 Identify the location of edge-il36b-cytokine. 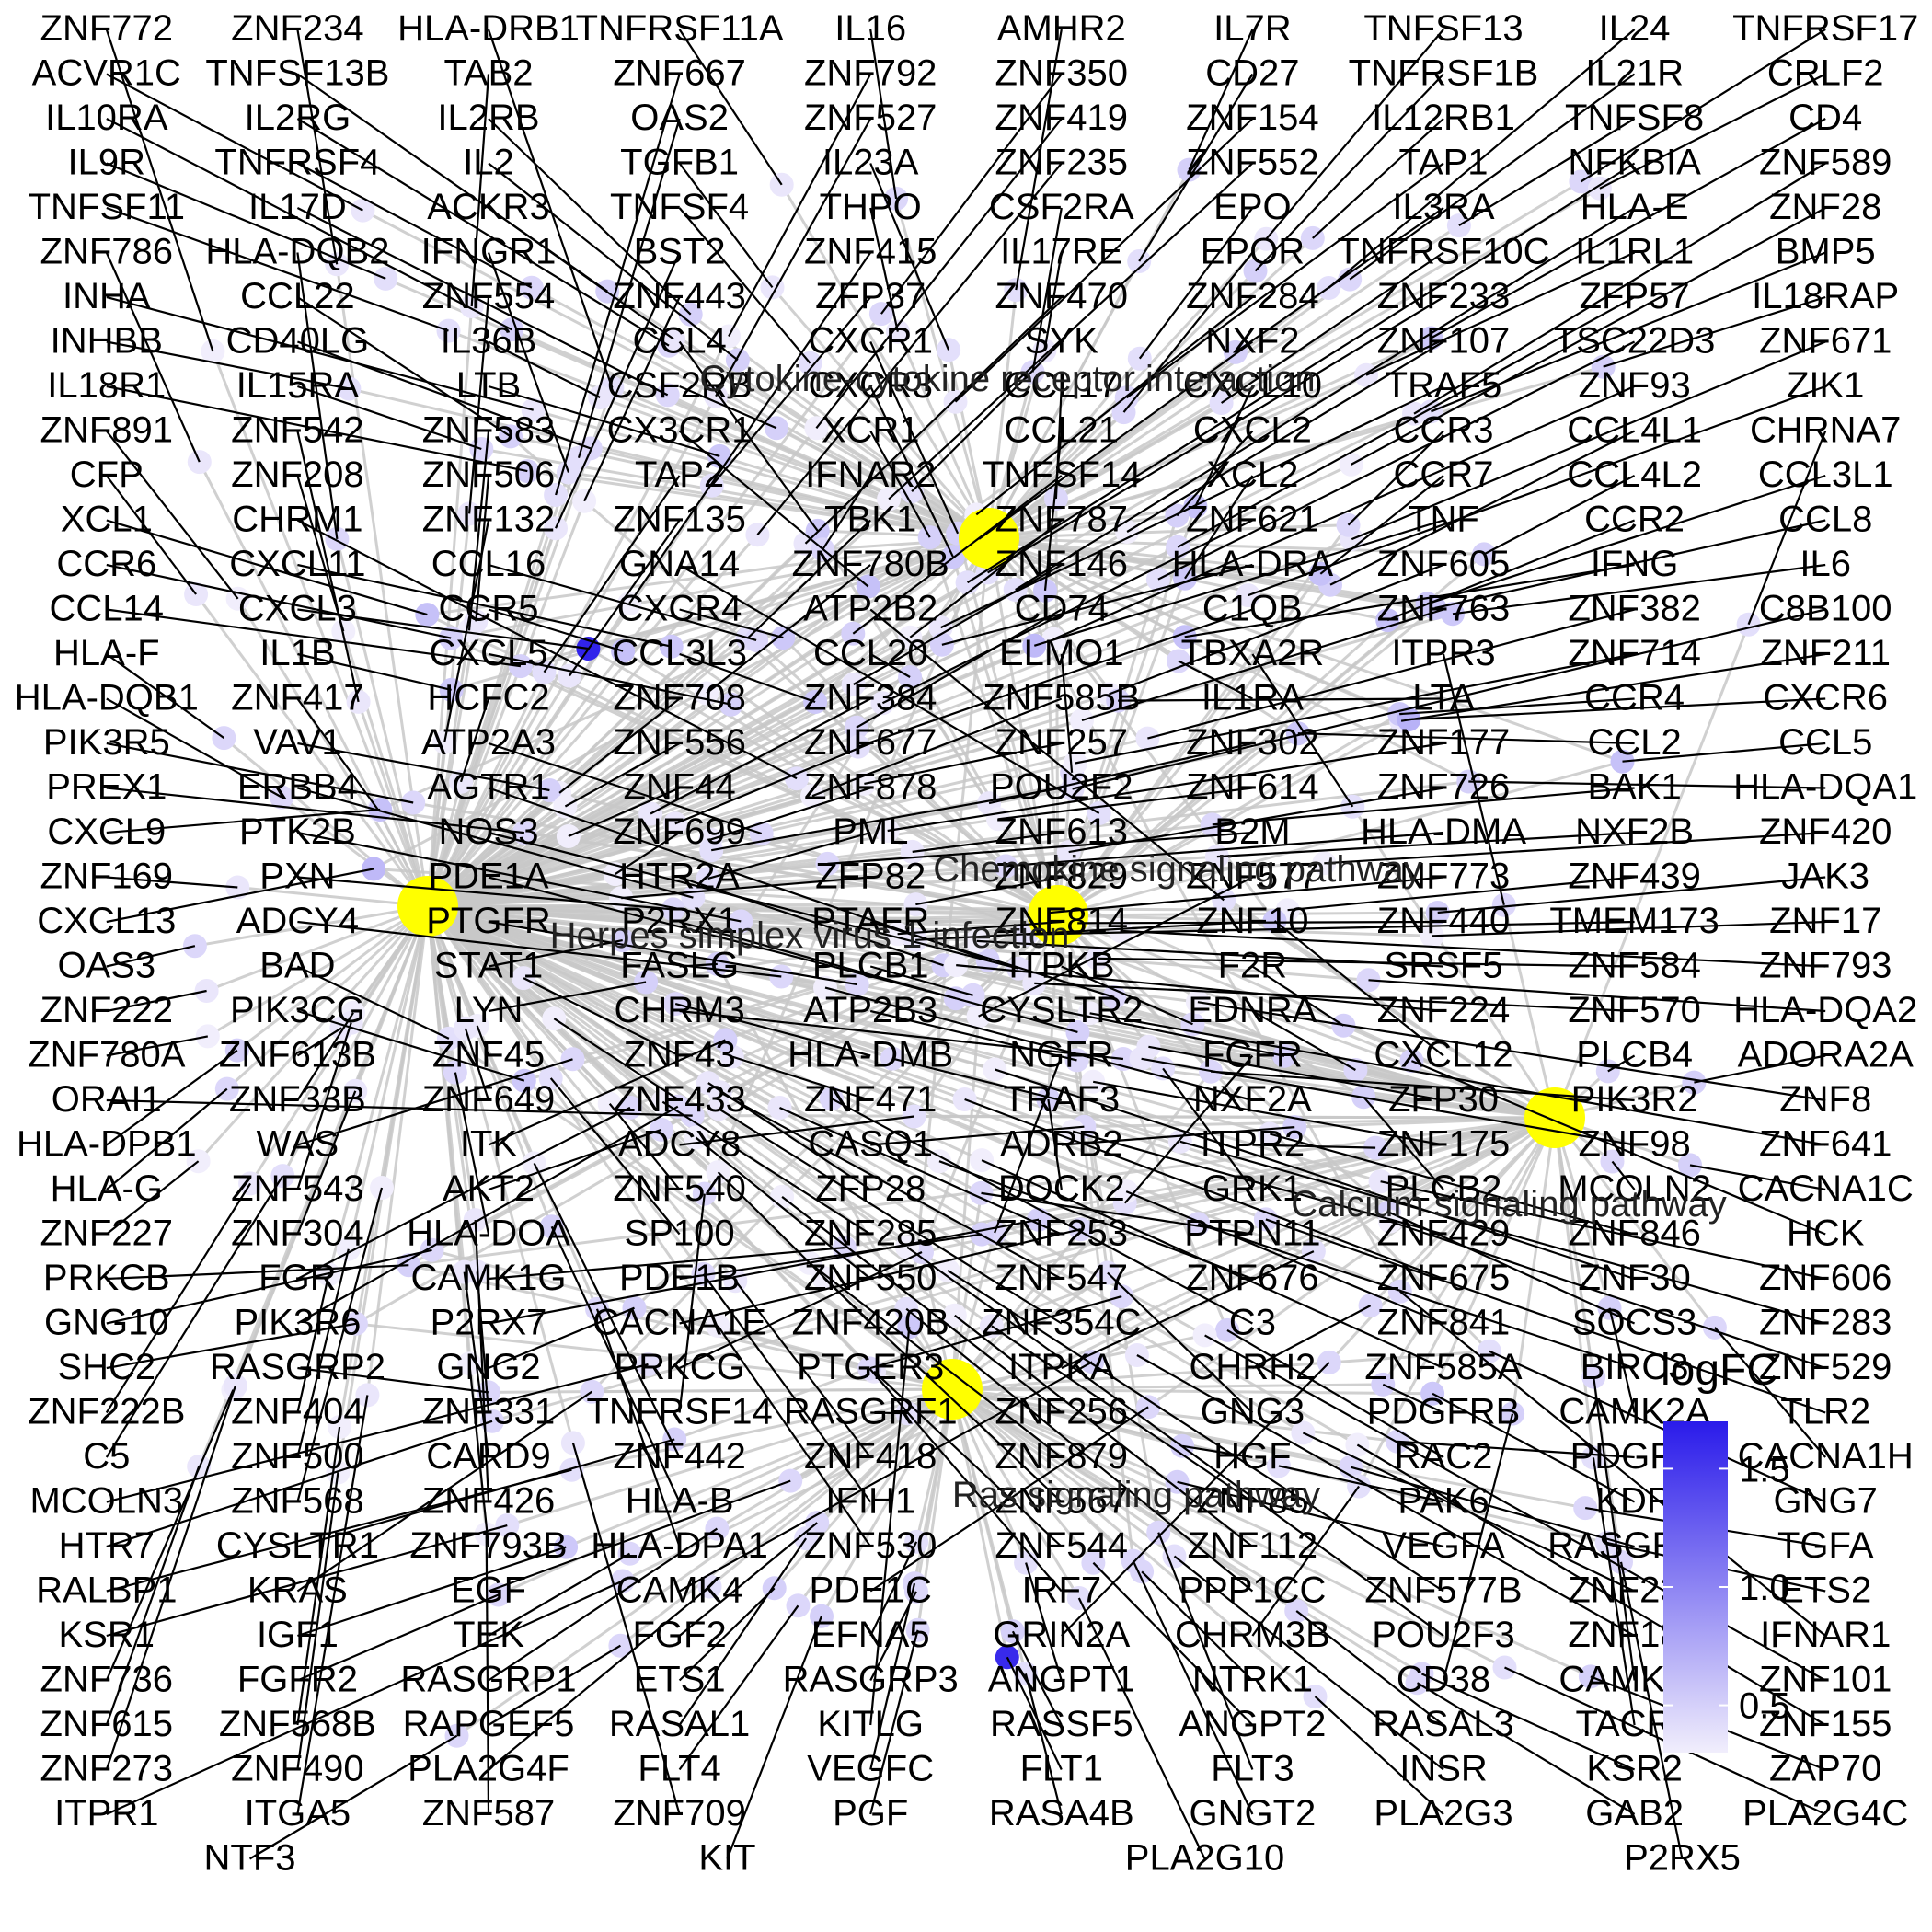
(794, 468).